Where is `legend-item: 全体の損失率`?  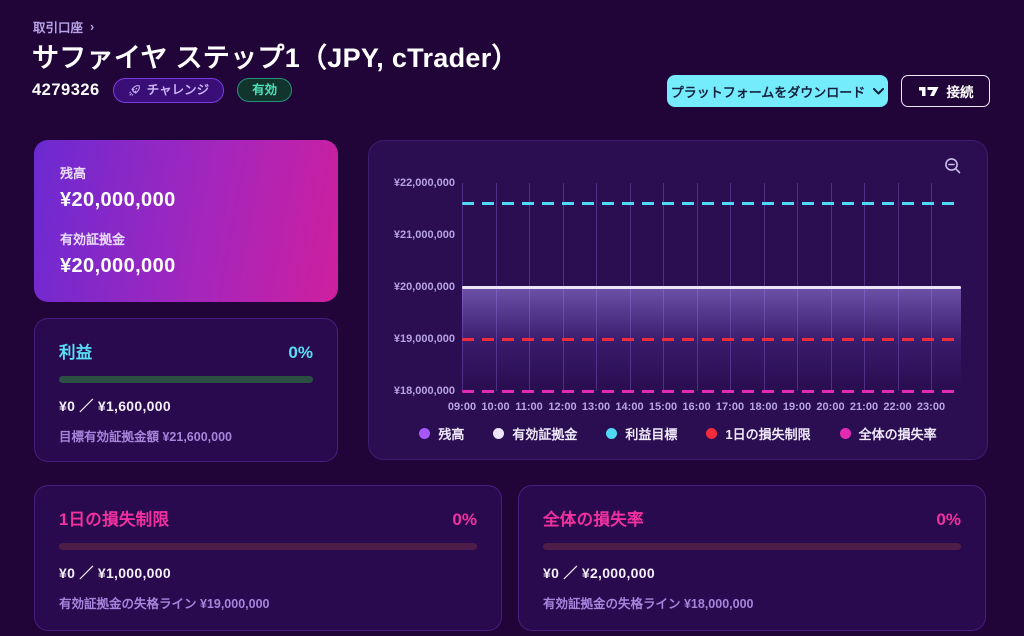
legend-item: 全体の損失率 is located at coordinates (888, 433).